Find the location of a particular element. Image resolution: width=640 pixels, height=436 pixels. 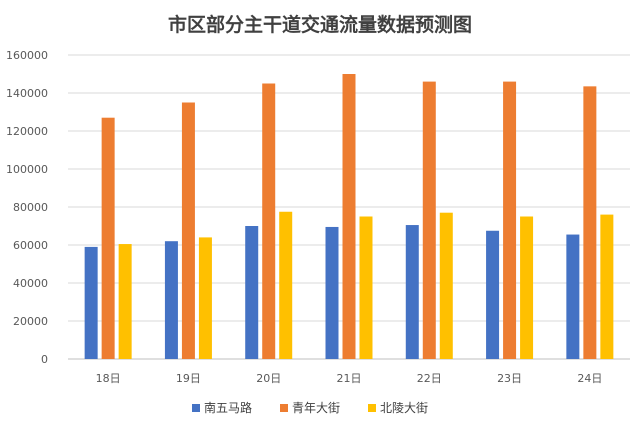

chart-title: 市区部分主干道交通流量数据预测图 is located at coordinates (320, 24).